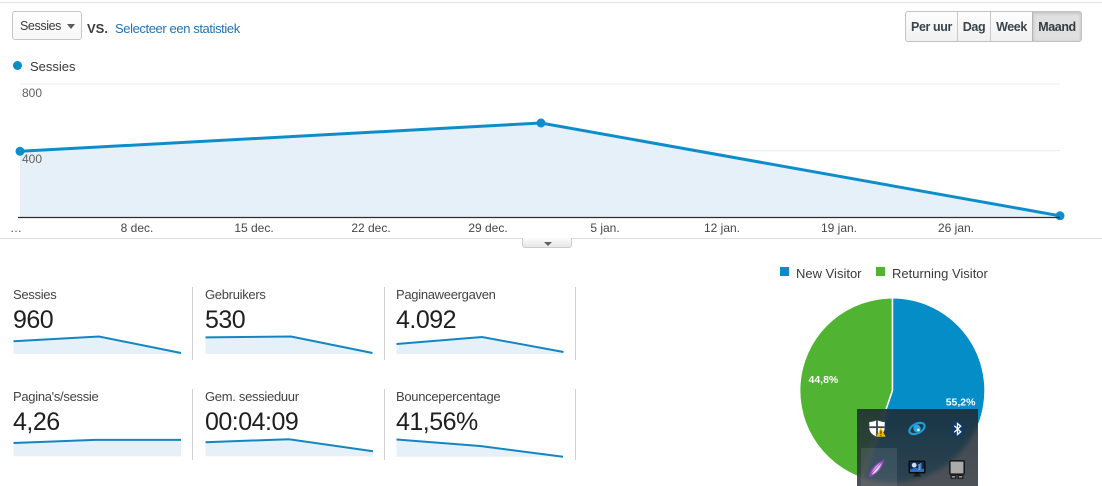  I want to click on svg-text: 29 dec., so click(487, 228).